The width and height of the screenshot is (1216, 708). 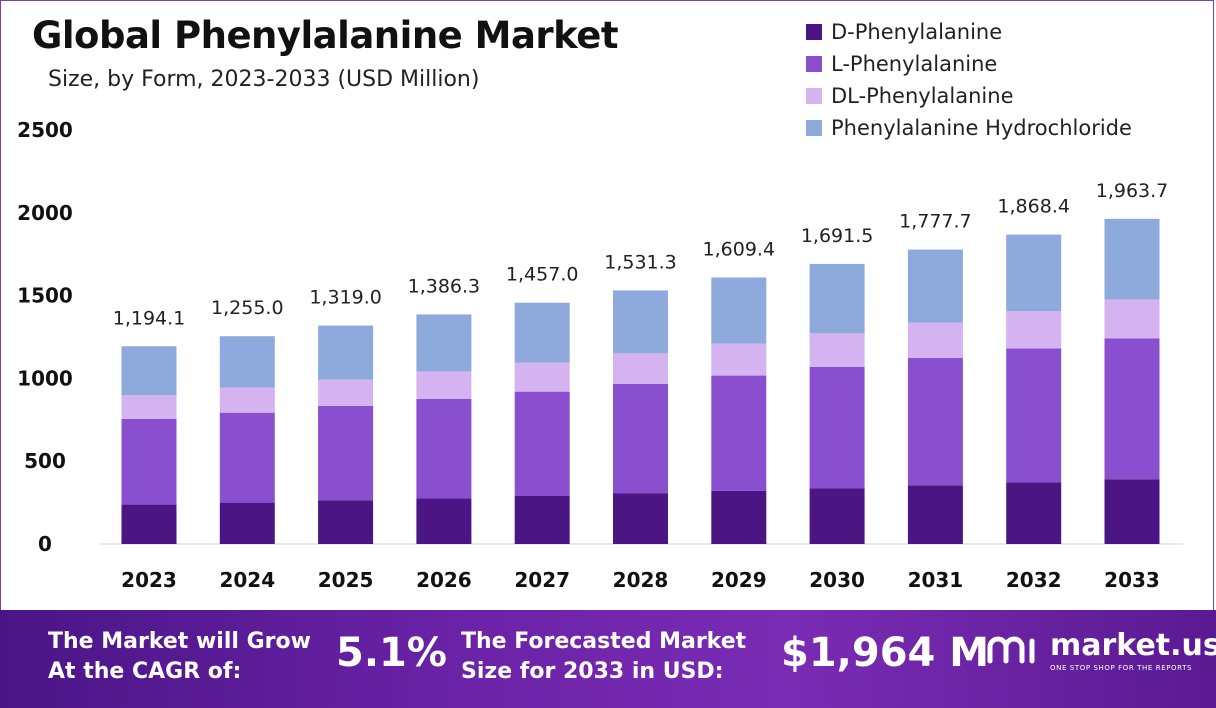 What do you see at coordinates (1133, 645) in the screenshot?
I see `brand-name: market.us` at bounding box center [1133, 645].